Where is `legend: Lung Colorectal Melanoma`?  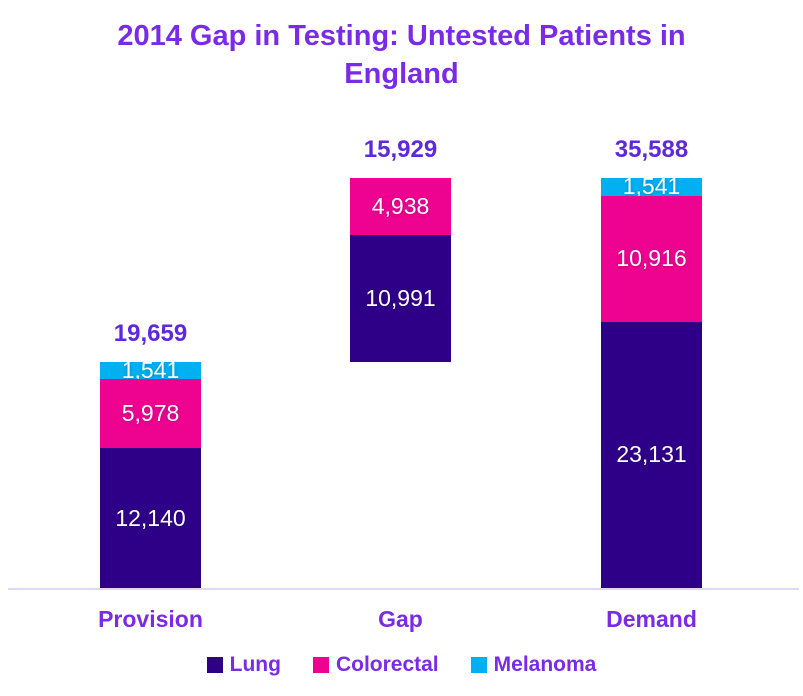
legend: Lung Colorectal Melanoma is located at coordinates (401, 665).